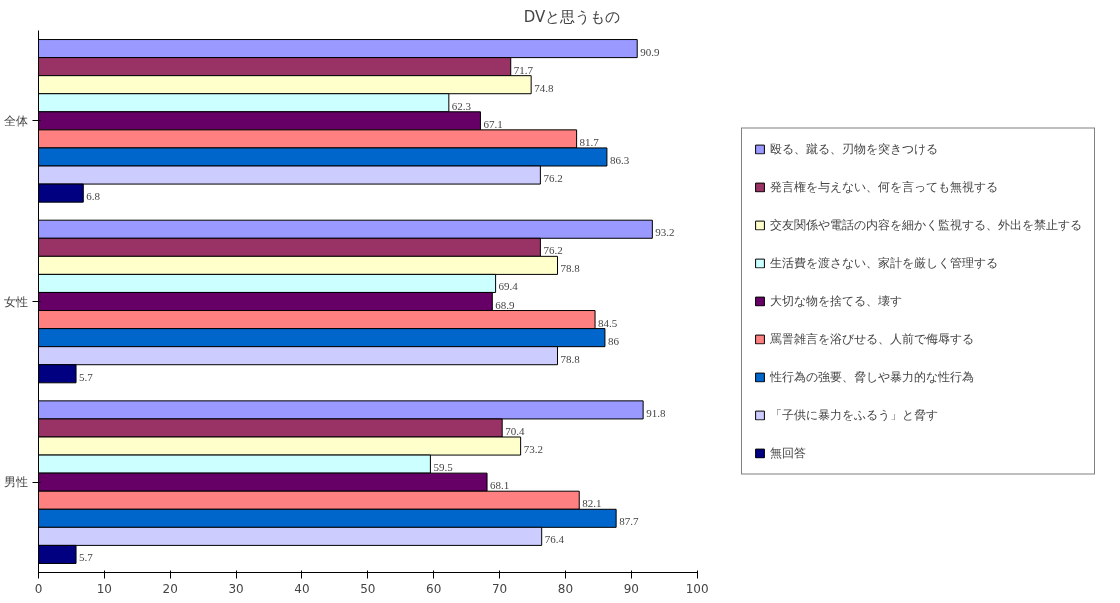 The height and width of the screenshot is (603, 1120). I want to click on data-label: 90.9, so click(650, 51).